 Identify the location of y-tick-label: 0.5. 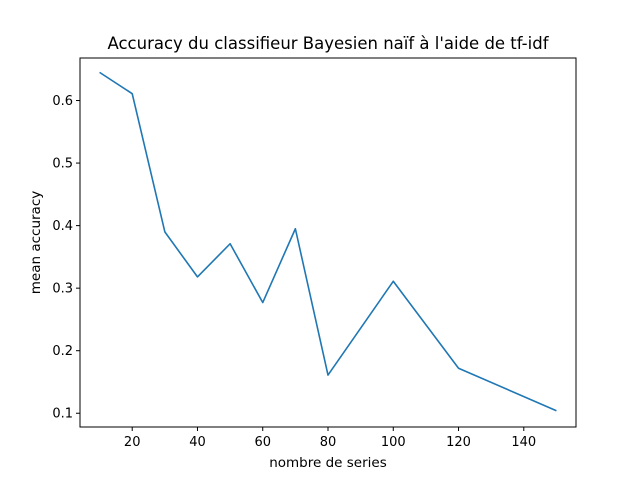
(62, 164).